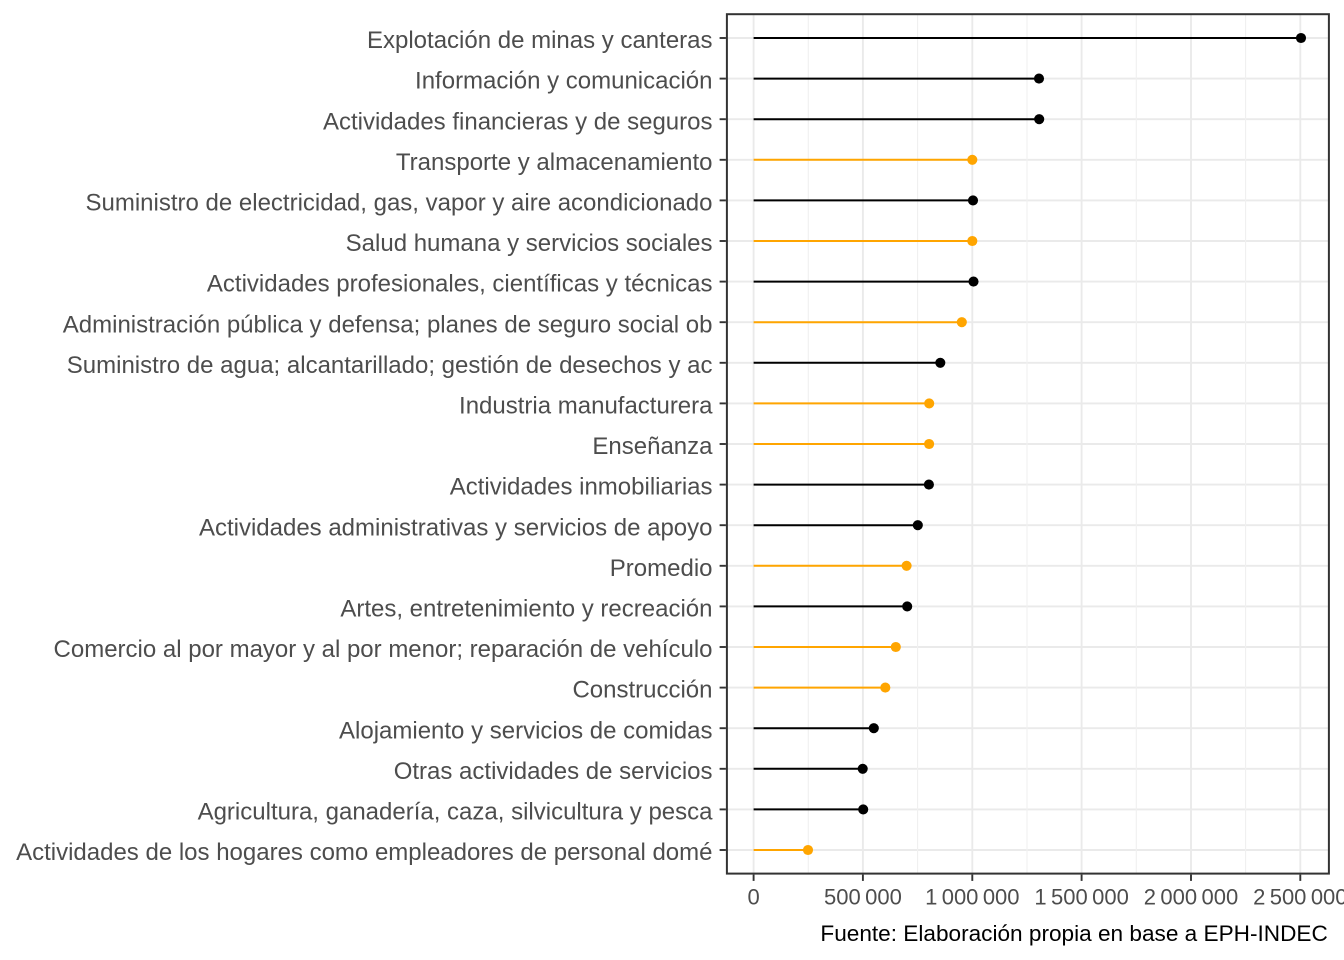 The image size is (1344, 960). I want to click on svg-text: 1 000 000, so click(972, 896).